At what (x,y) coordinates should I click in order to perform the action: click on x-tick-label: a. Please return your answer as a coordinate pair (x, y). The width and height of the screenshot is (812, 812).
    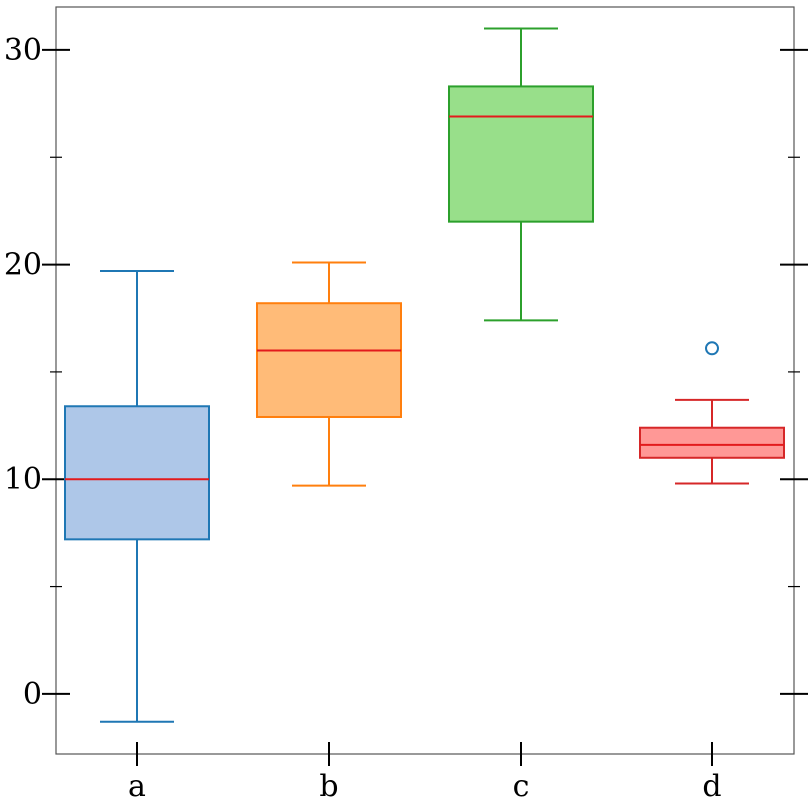
    Looking at the image, I should click on (137, 786).